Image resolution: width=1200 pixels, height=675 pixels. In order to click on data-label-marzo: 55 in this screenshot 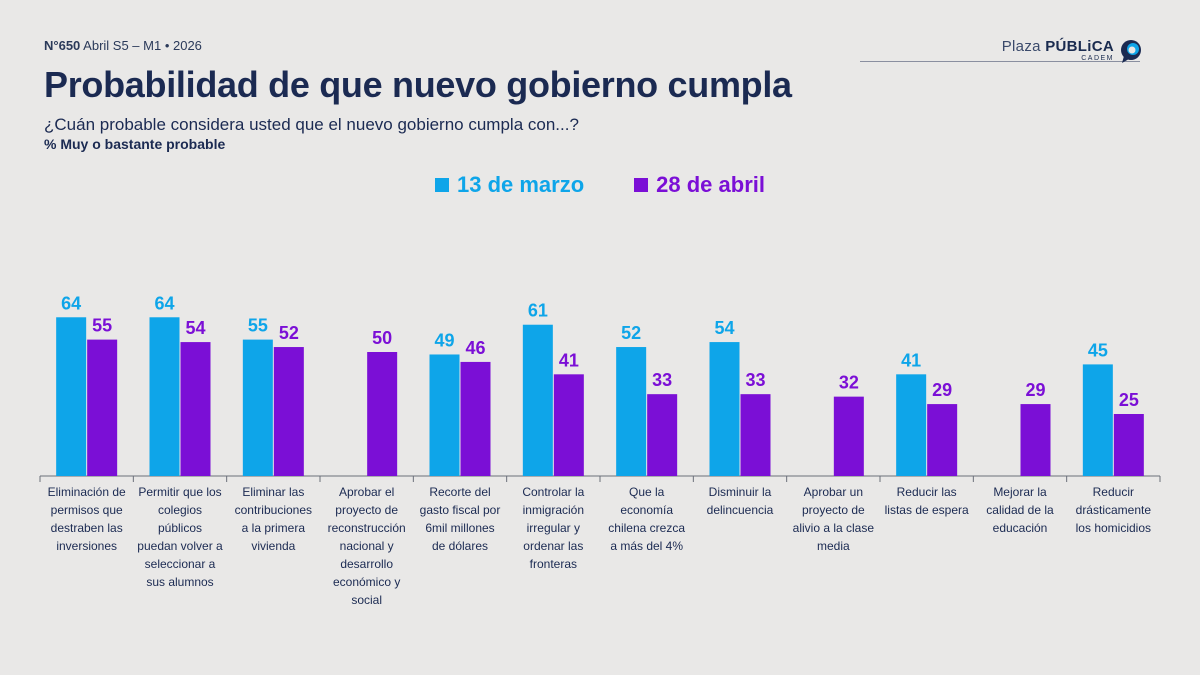, I will do `click(258, 326)`.